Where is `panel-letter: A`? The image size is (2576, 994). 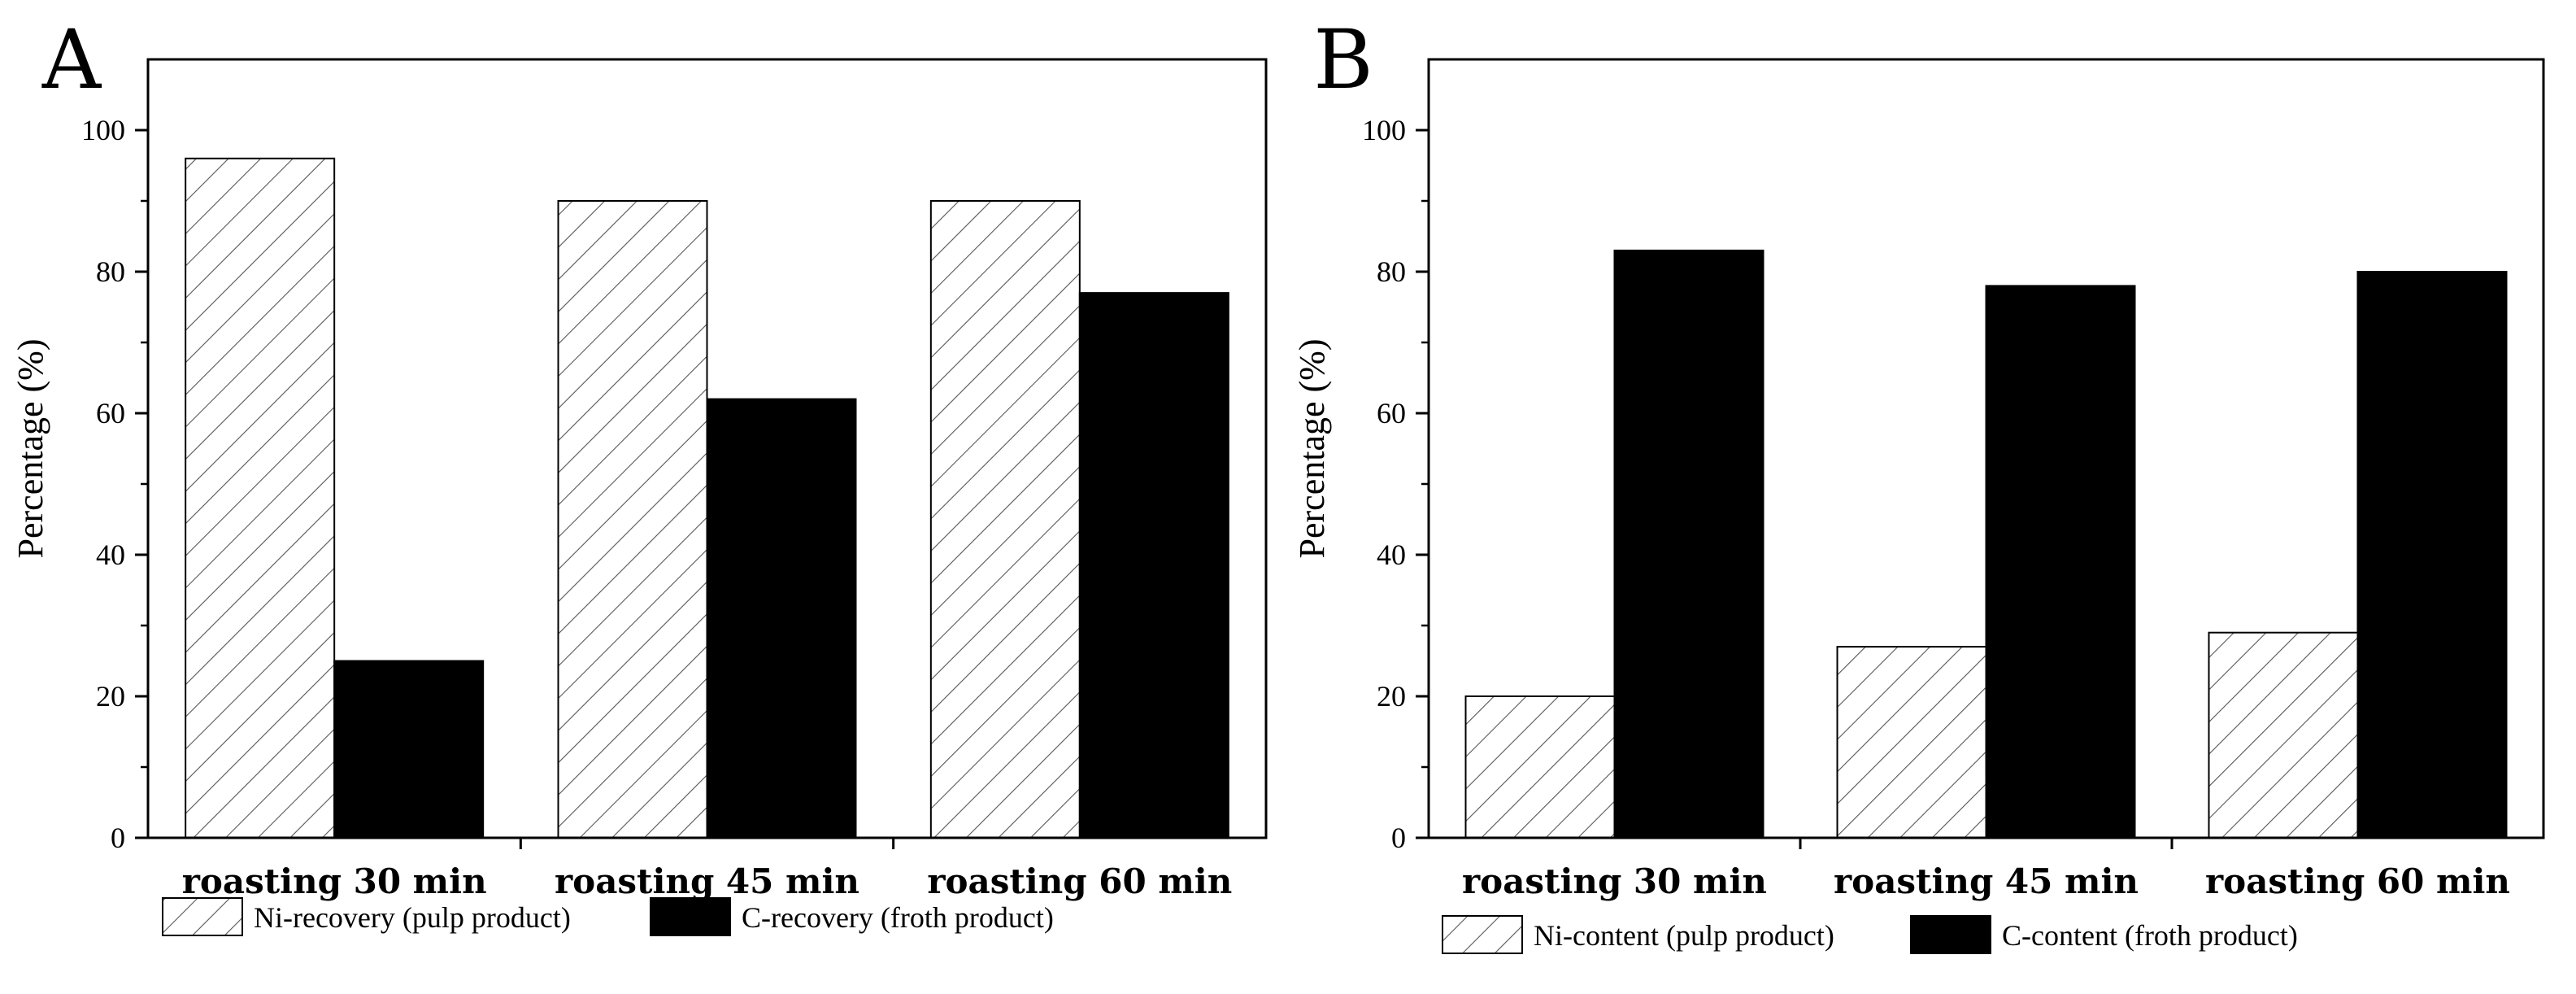 panel-letter: A is located at coordinates (72, 59).